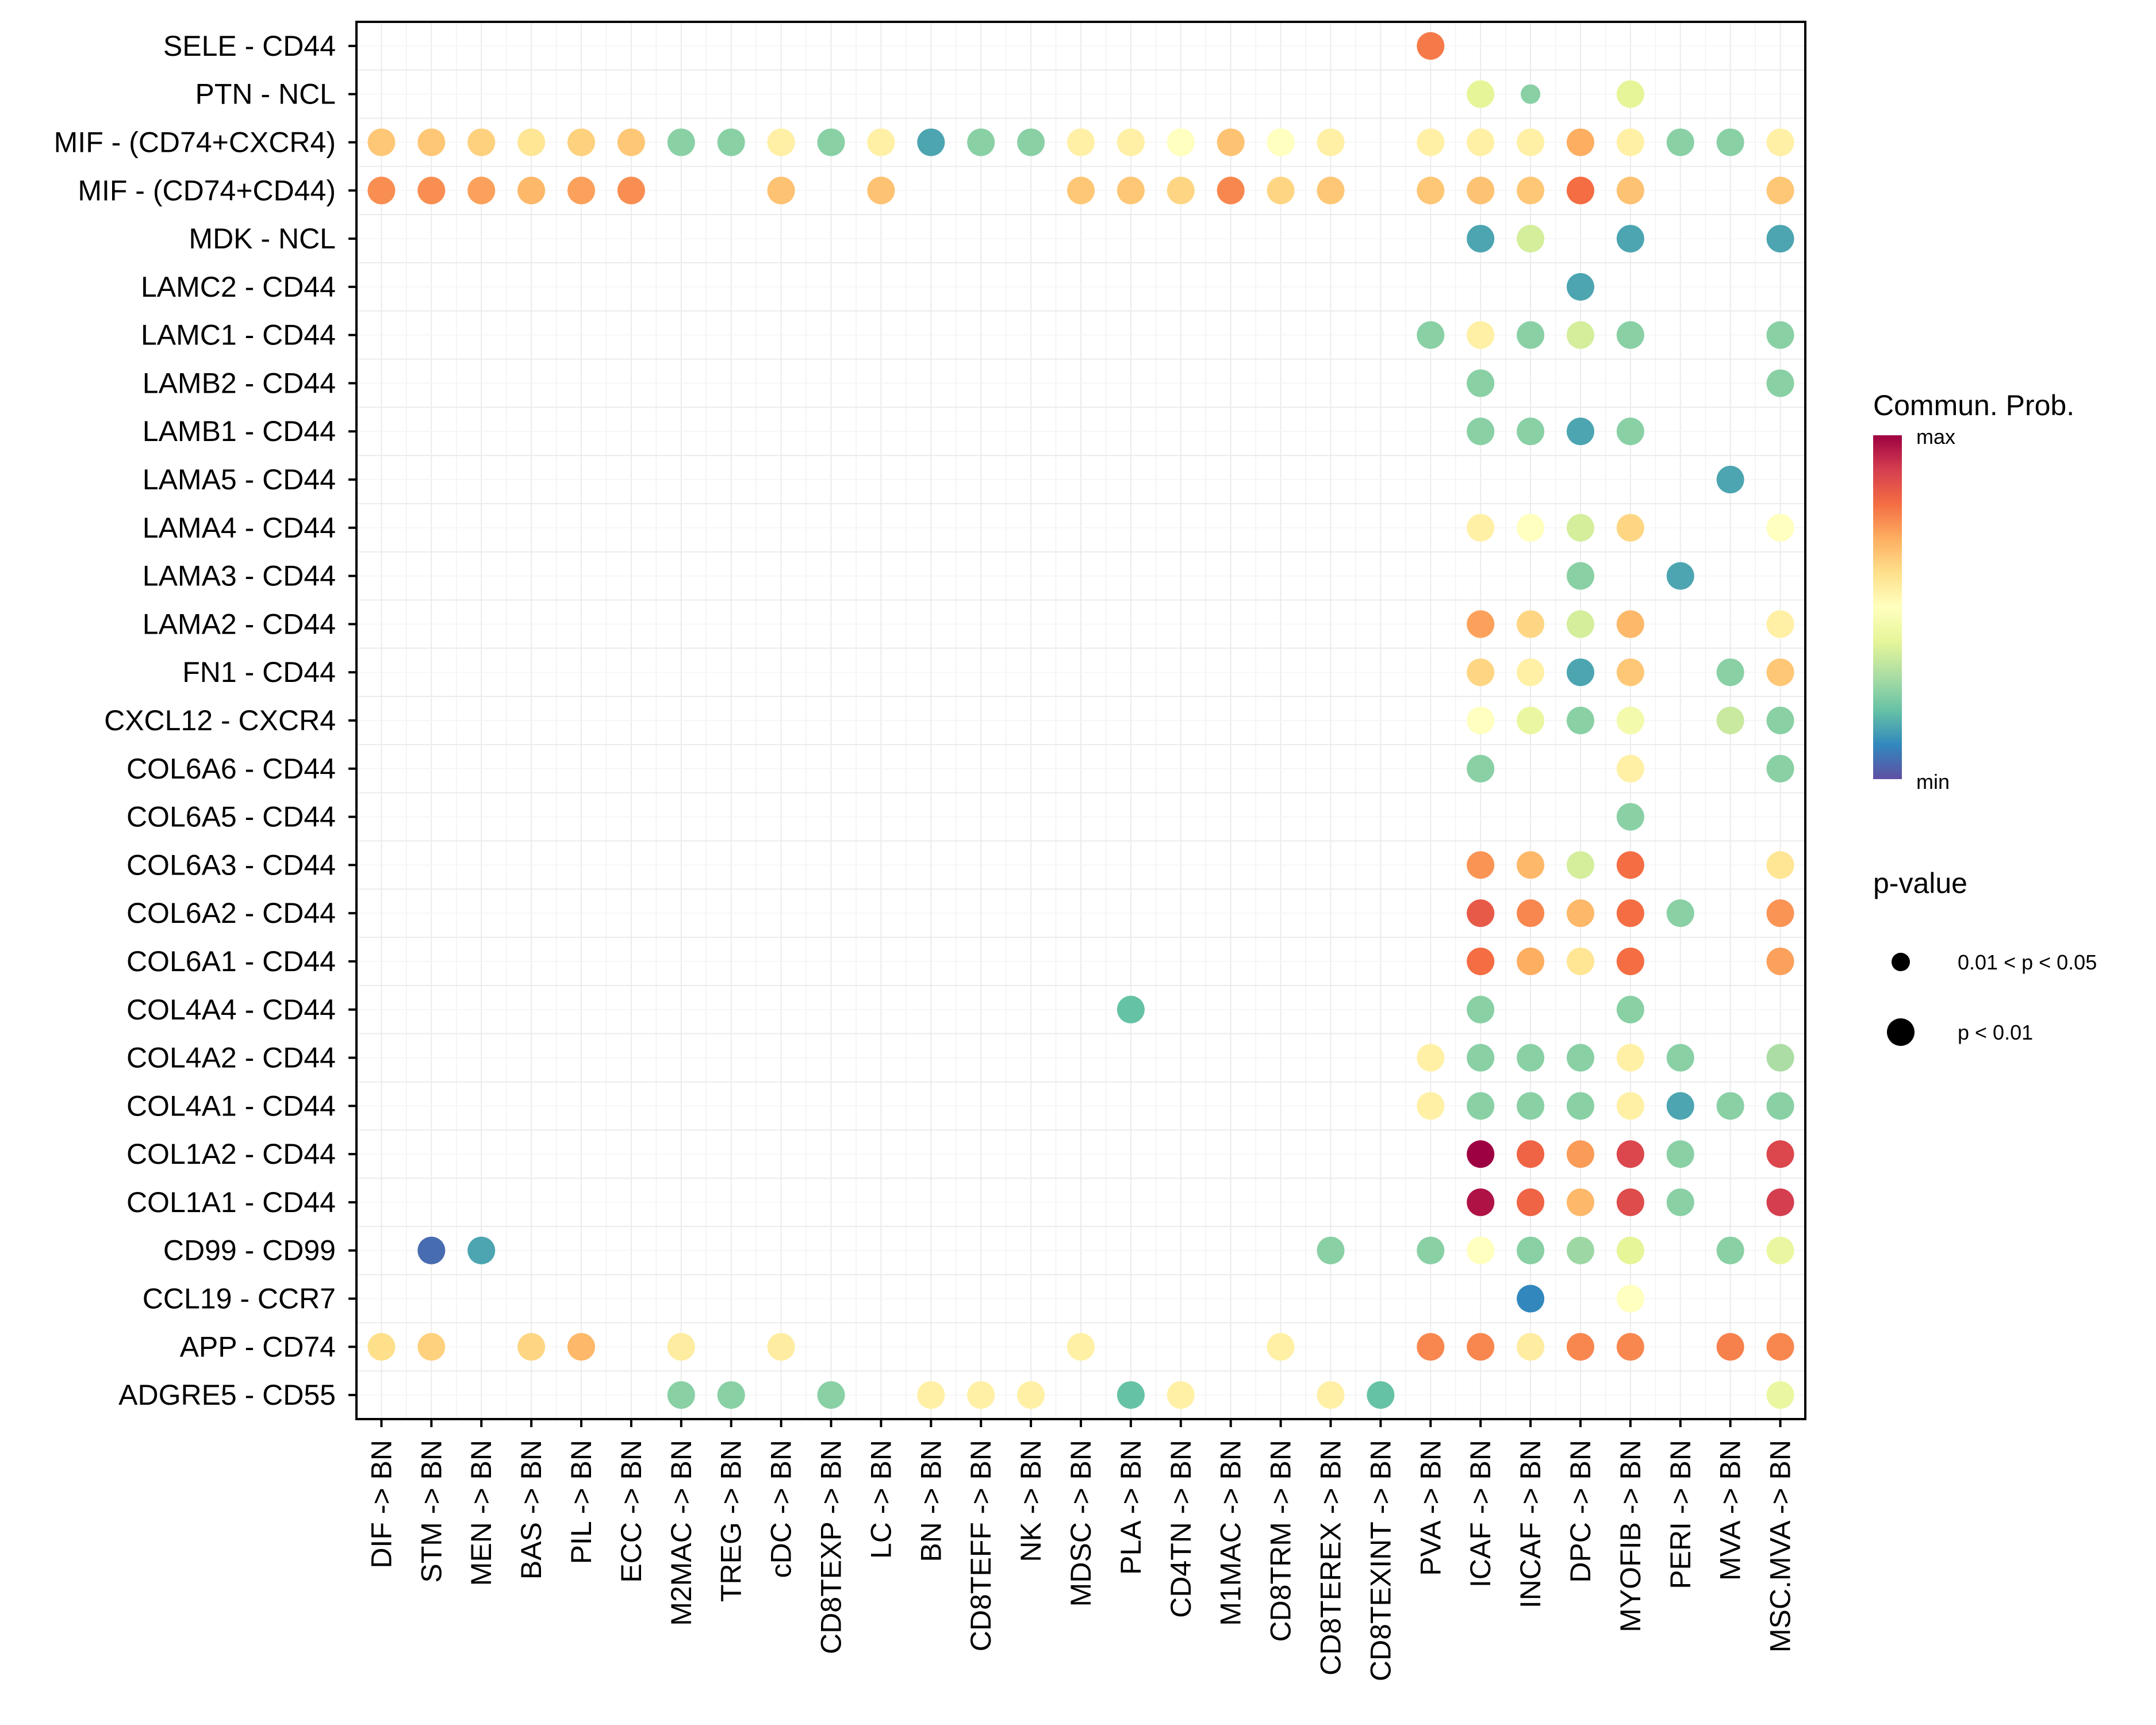 This screenshot has height=1725, width=2156. What do you see at coordinates (249, 46) in the screenshot?
I see `y-tick-label: SELE - CD44` at bounding box center [249, 46].